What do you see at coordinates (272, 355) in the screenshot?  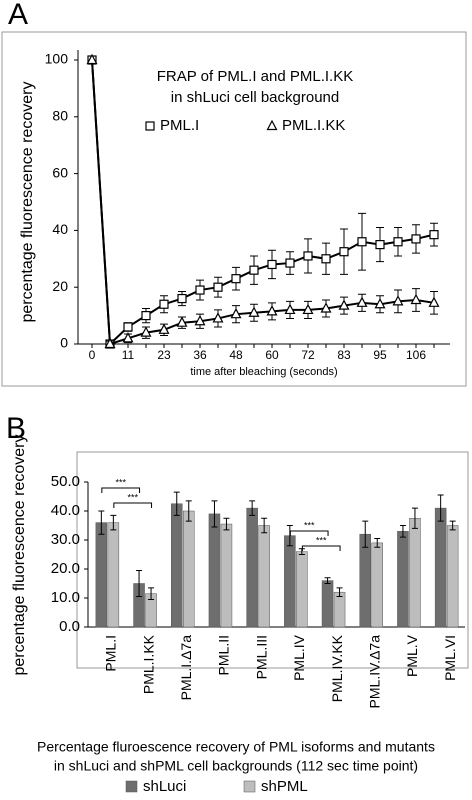 I see `x-tick-label: 60` at bounding box center [272, 355].